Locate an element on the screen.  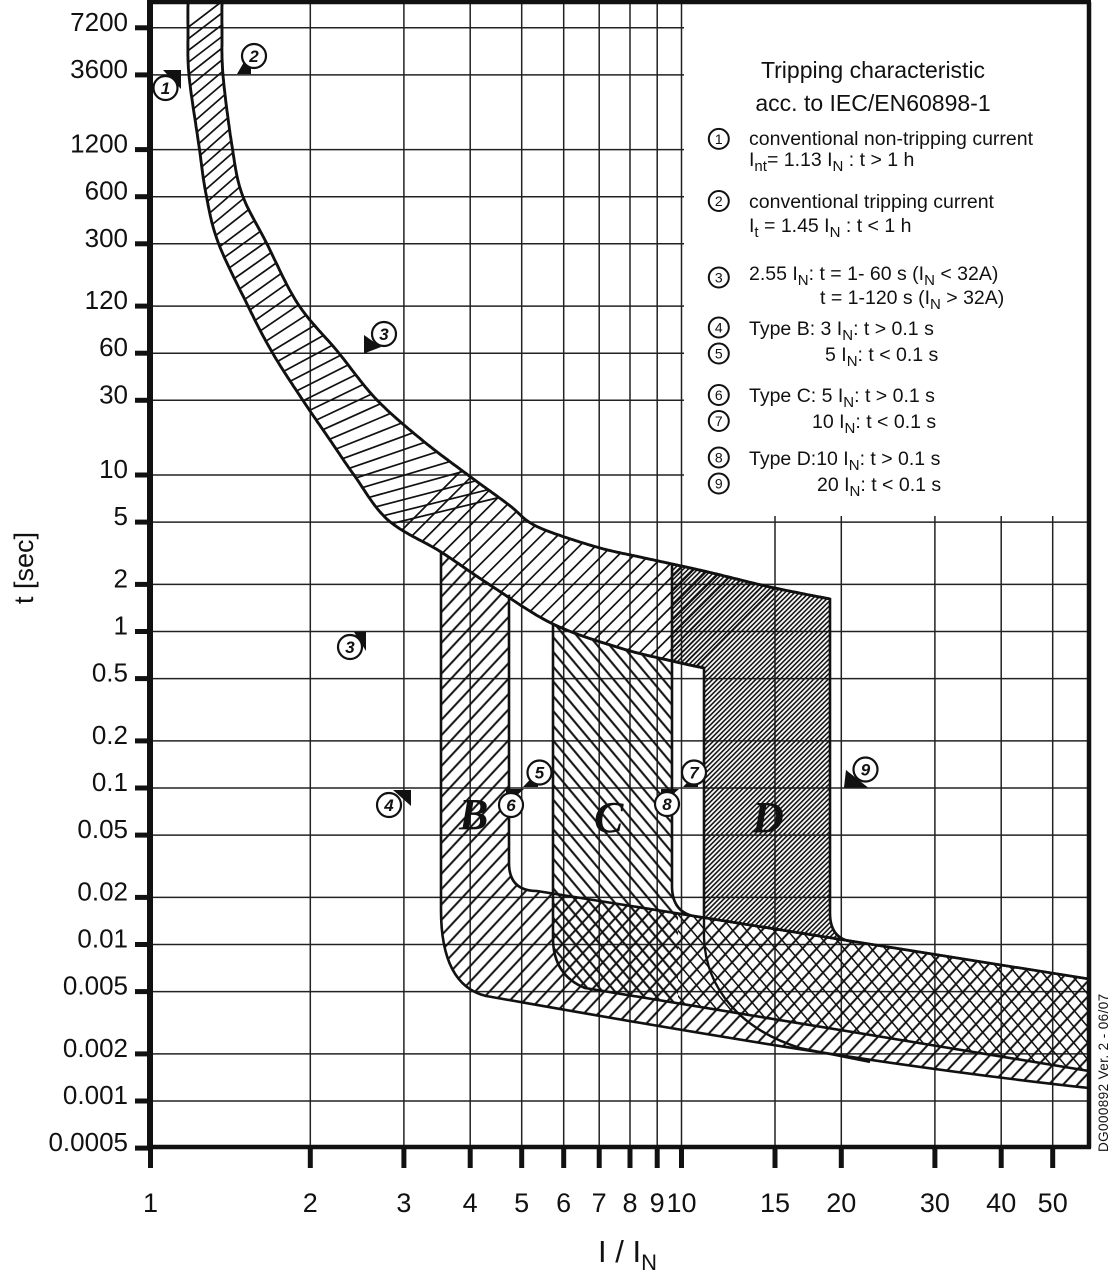
svg-text: Type C: 5 IN: t > 0.1 s is located at coordinates (842, 398).